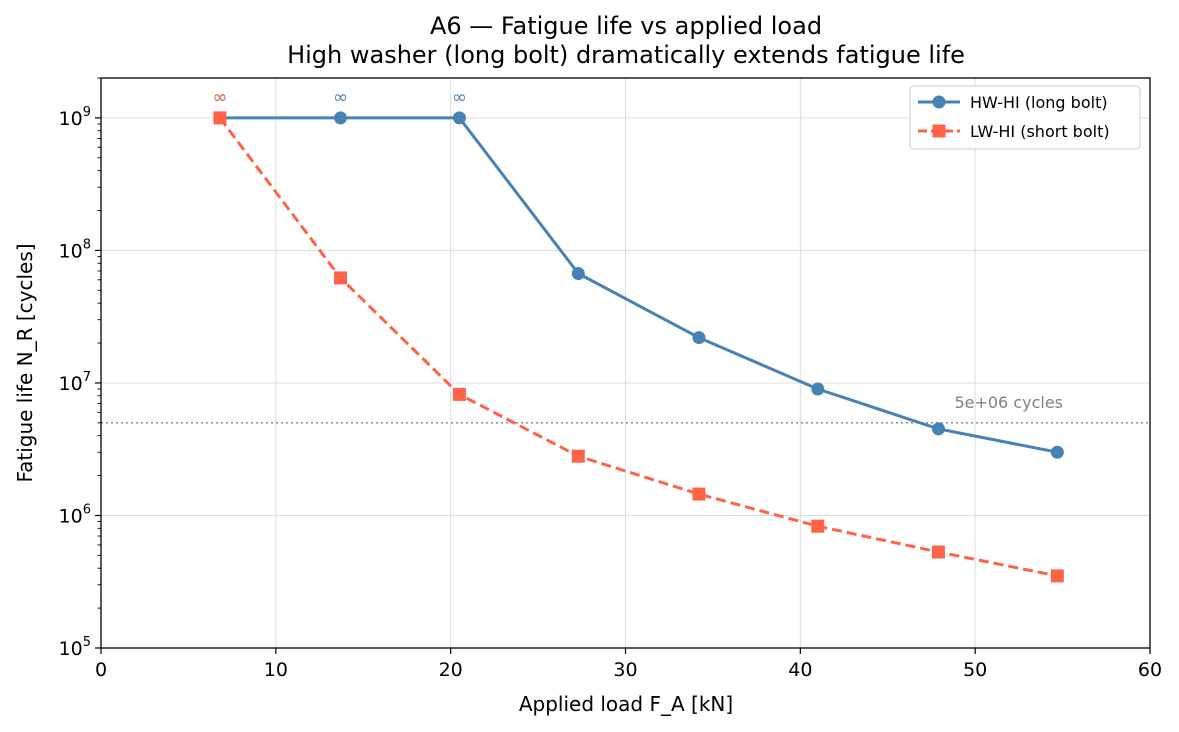 The image size is (1179, 732). Describe the element at coordinates (75, 647) in the screenshot. I see `y-tick-label: 10⁵` at that location.